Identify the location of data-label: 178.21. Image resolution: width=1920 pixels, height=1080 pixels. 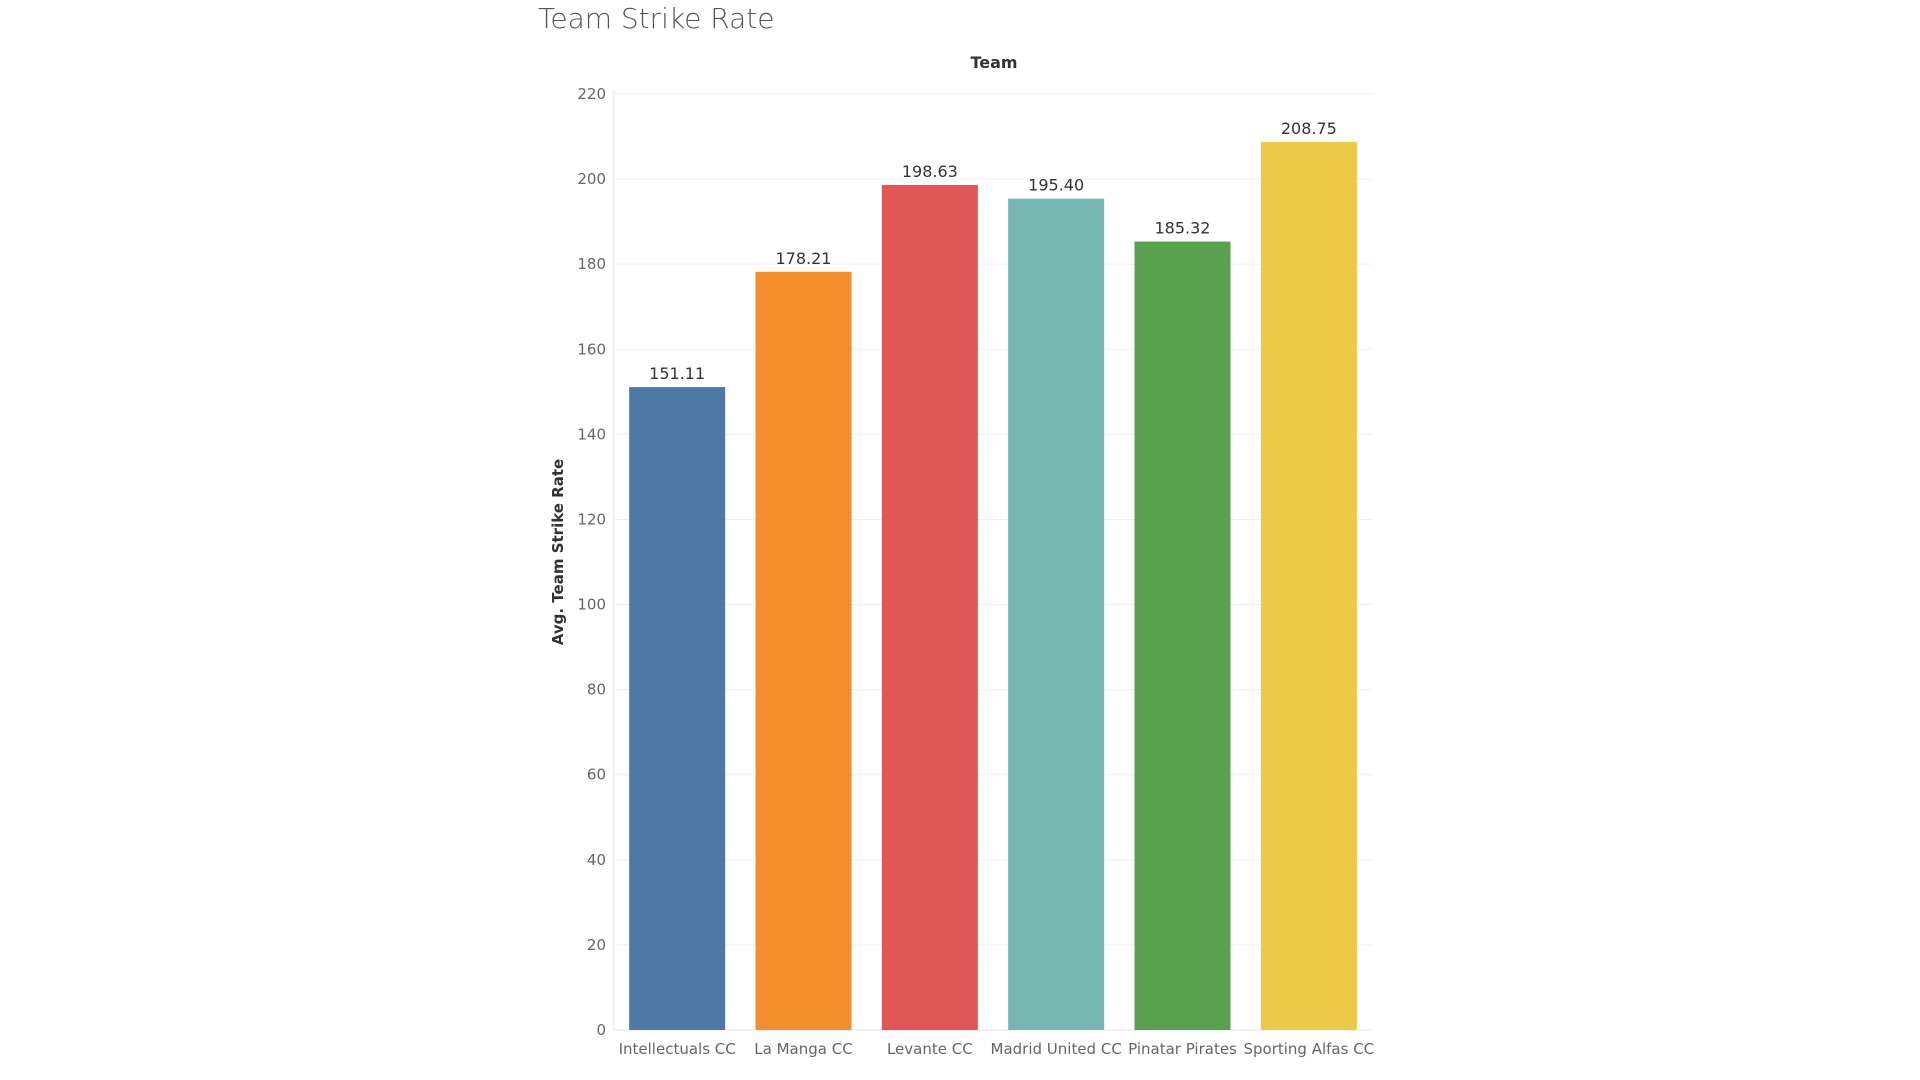
(804, 258).